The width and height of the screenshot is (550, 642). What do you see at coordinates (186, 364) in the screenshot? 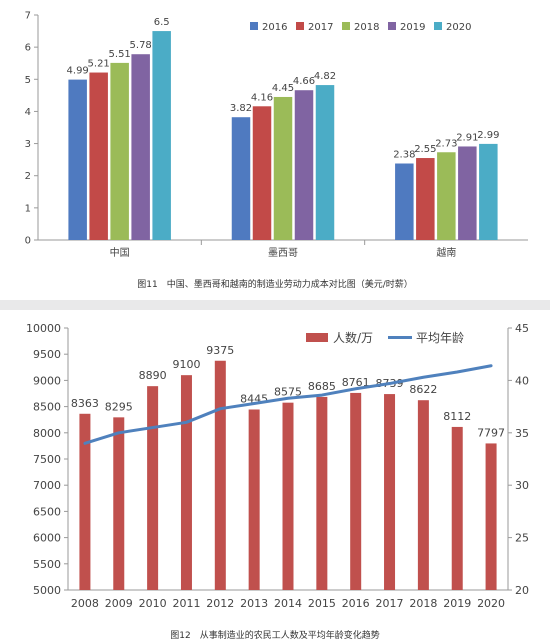
I see `workers-value-label: 9100` at bounding box center [186, 364].